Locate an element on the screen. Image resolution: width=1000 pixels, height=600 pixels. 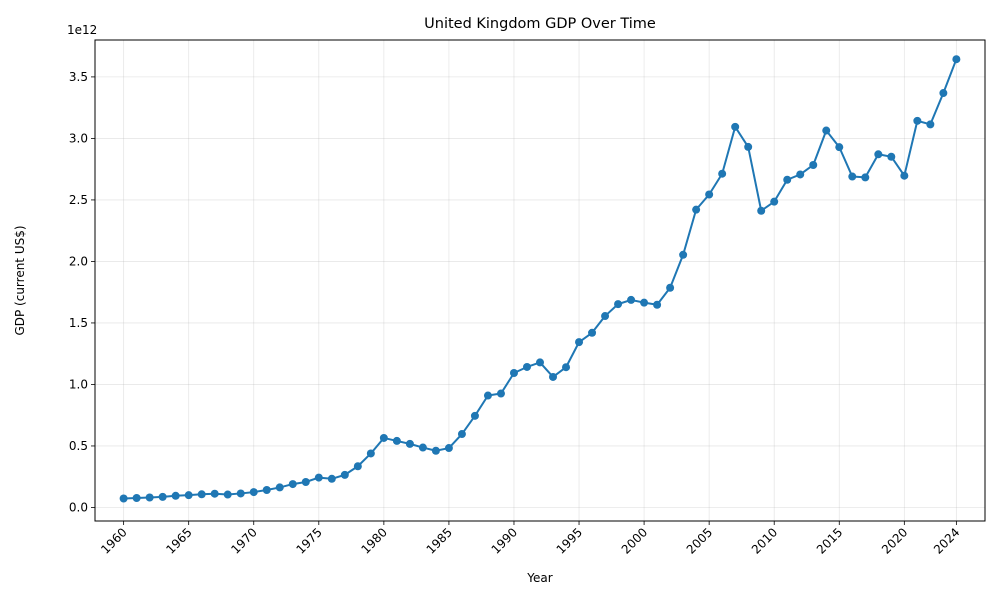
y-tick-label: 0.0 is located at coordinates (78, 507).